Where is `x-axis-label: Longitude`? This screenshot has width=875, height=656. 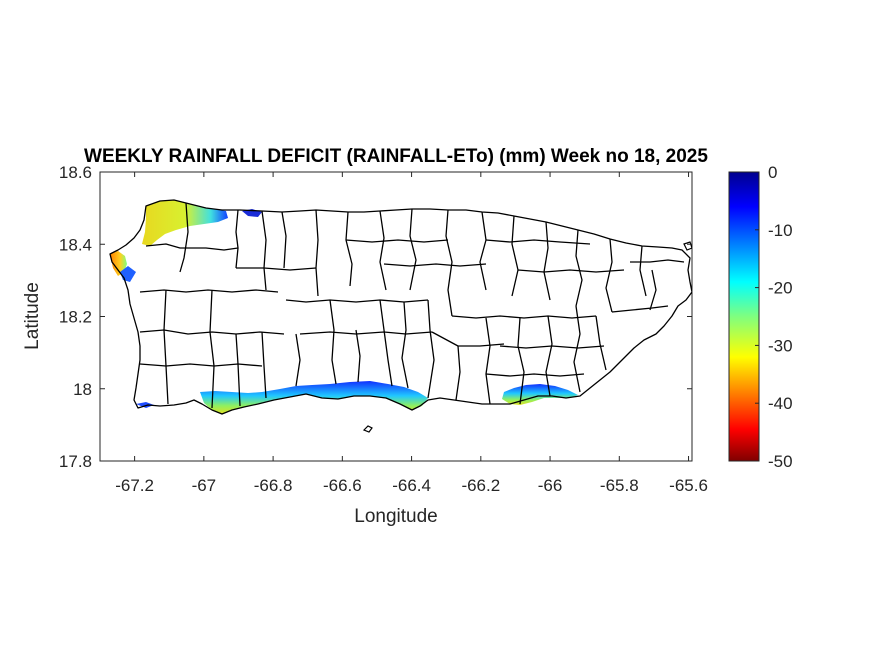
x-axis-label: Longitude is located at coordinates (395, 516).